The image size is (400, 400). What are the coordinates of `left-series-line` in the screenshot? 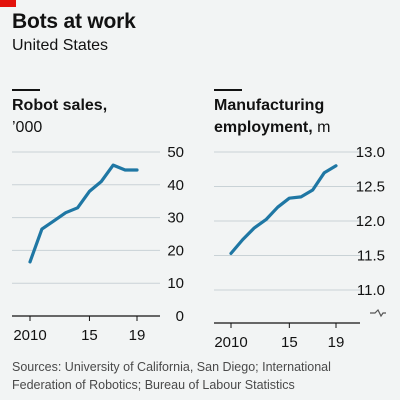 It's located at (83, 213).